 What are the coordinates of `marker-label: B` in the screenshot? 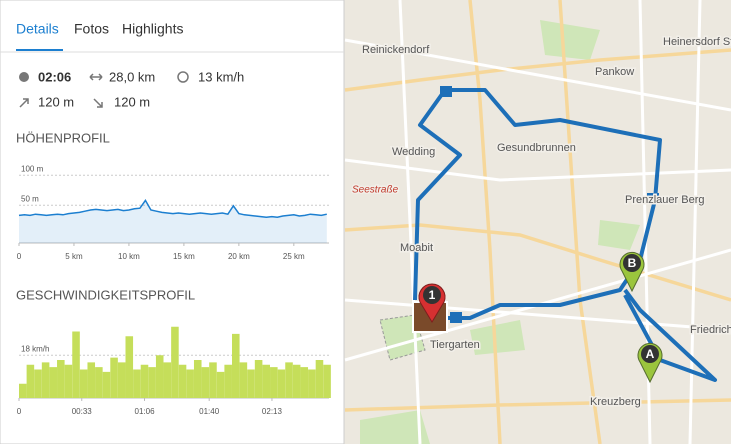 It's located at (632, 263).